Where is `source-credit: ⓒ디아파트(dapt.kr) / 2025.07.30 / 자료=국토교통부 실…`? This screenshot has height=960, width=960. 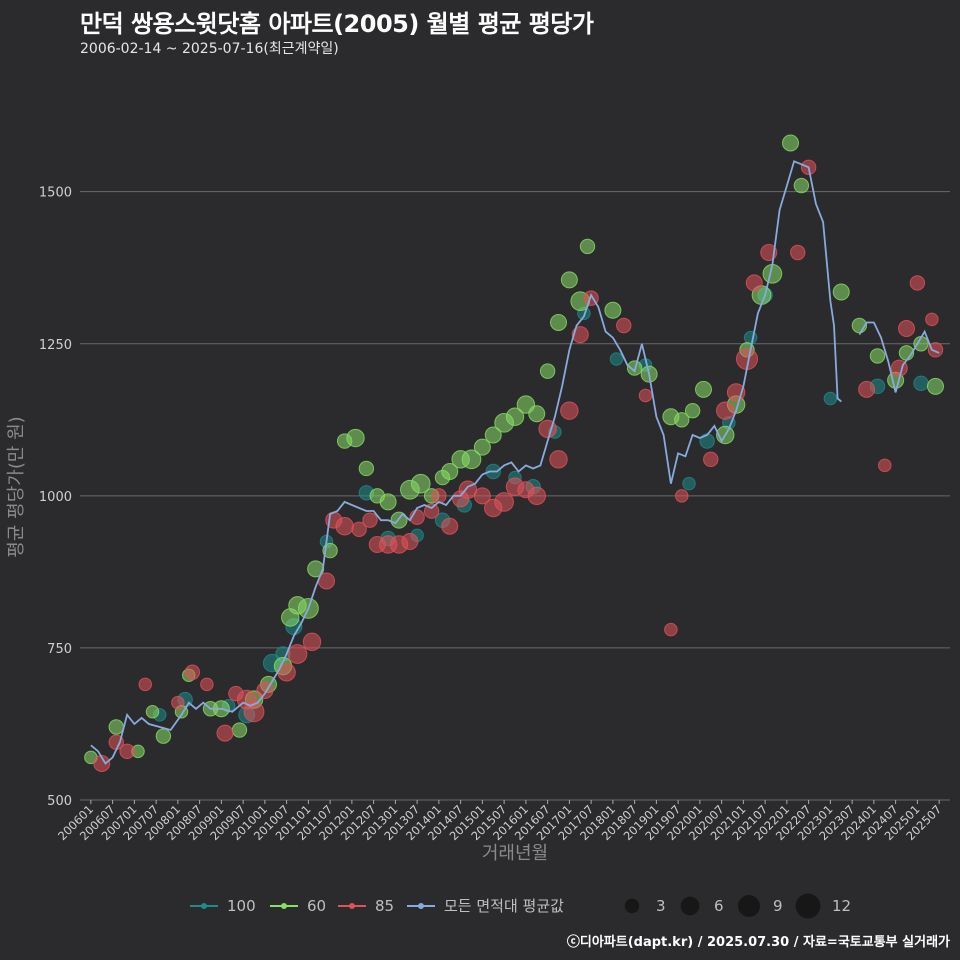
source-credit: ⓒ디아파트(dapt.kr) / 2025.07.30 / 자료=국토교통부 실… is located at coordinates (758, 942).